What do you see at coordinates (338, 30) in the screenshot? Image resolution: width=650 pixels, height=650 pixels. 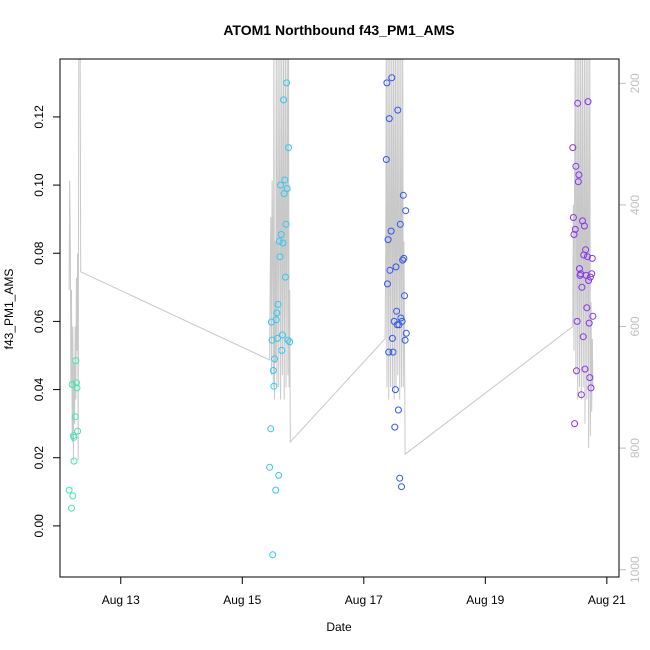 I see `chart-title: ATOM1 Northbound f43_PM1_AMS` at bounding box center [338, 30].